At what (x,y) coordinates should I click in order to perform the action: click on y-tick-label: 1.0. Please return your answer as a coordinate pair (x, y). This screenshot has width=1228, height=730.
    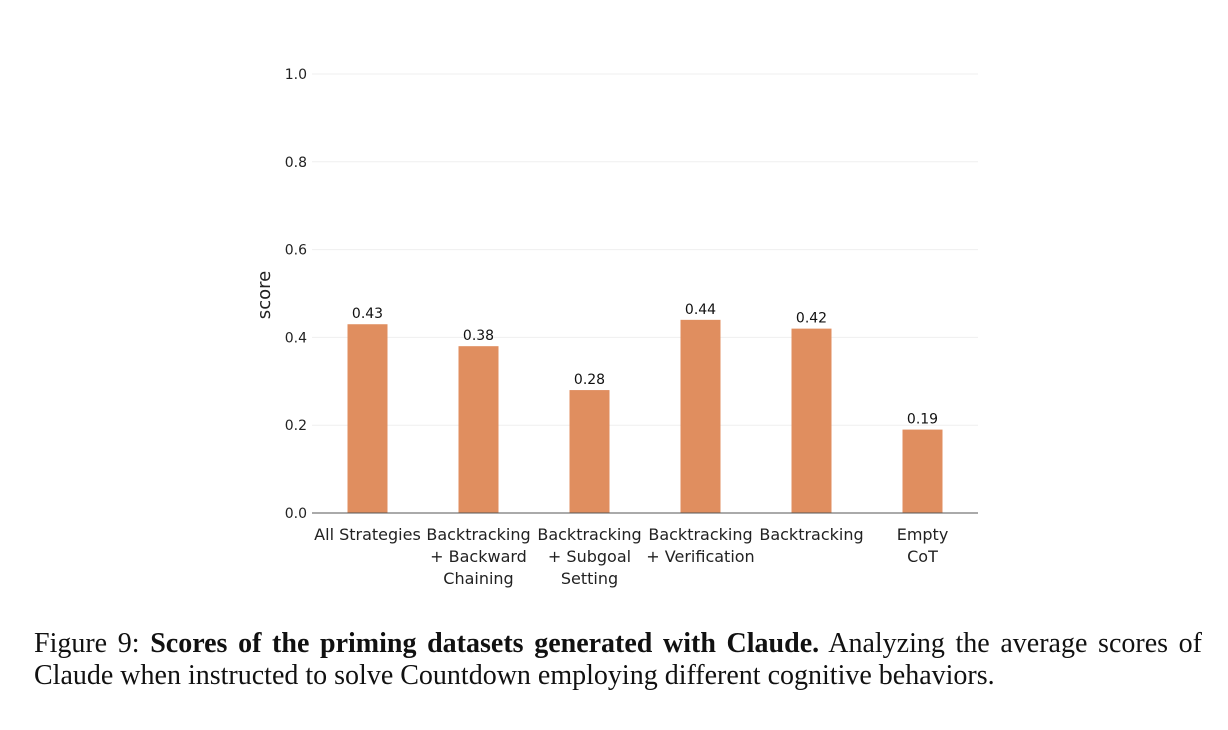
    Looking at the image, I should click on (296, 75).